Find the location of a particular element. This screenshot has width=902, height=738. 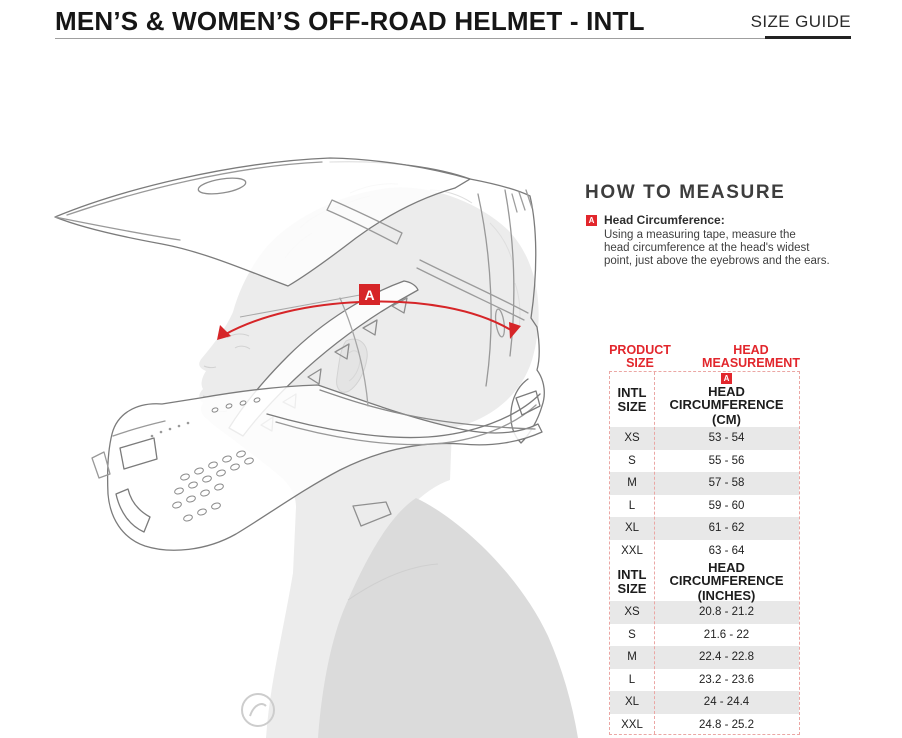

table-row: XL 61 - 62 is located at coordinates (704, 528).